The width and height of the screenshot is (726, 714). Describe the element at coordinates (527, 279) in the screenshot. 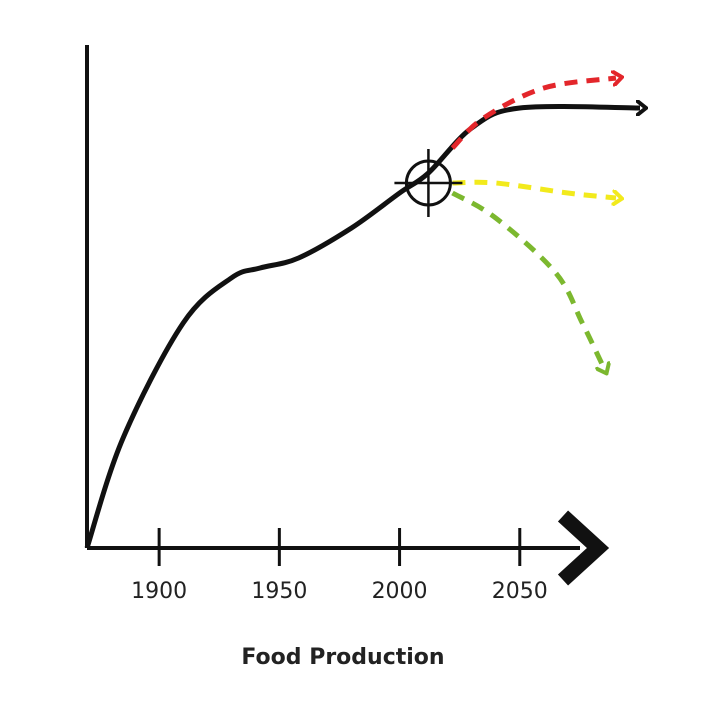

I see `series-line-green` at that location.